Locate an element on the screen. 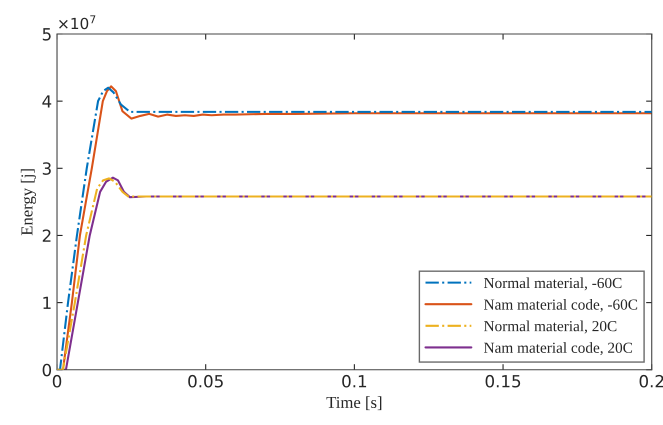 The image size is (663, 425). x-tick-label: 0.1 is located at coordinates (354, 381).